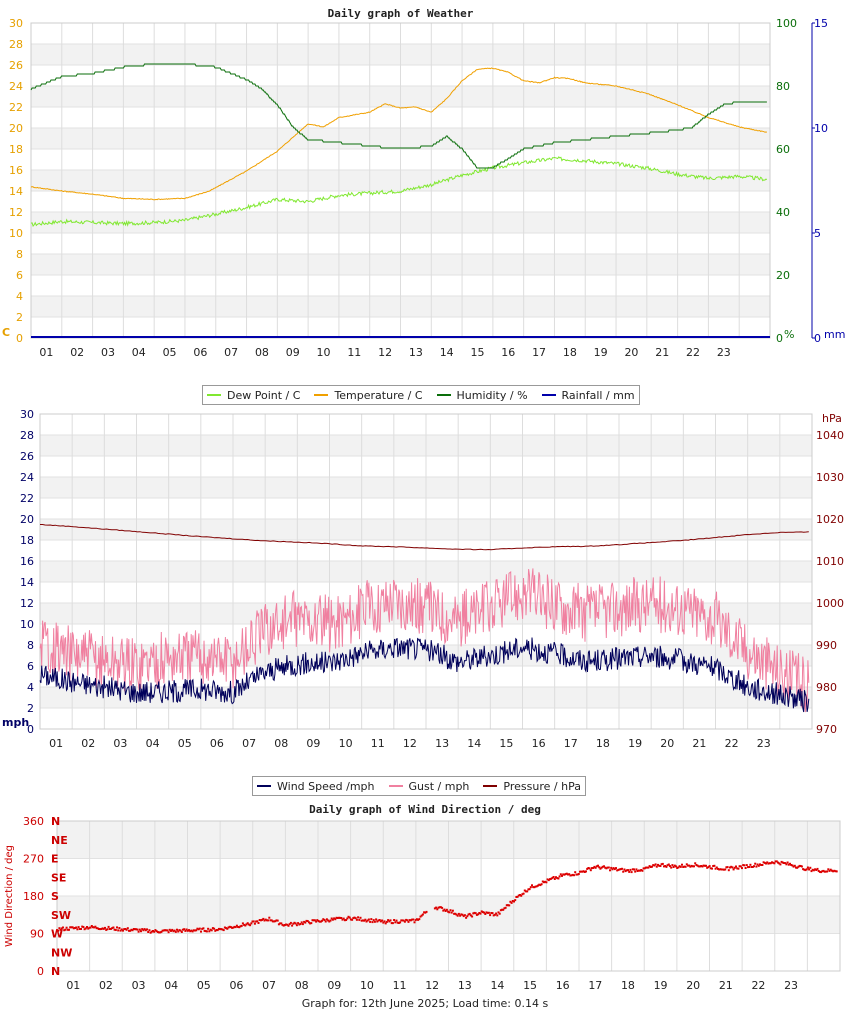  I want to click on x-tick-label: 02, so click(77, 352).